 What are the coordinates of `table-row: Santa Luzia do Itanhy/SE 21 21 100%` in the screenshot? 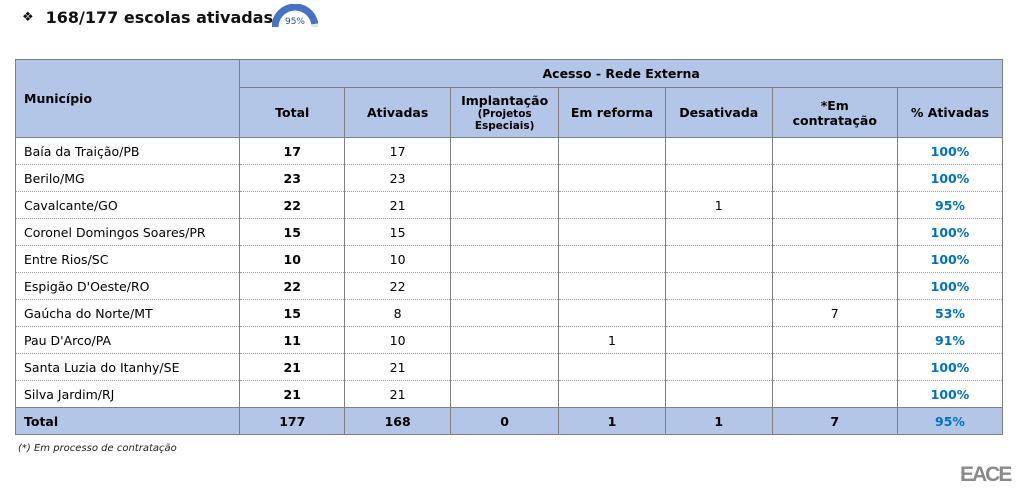 It's located at (509, 367).